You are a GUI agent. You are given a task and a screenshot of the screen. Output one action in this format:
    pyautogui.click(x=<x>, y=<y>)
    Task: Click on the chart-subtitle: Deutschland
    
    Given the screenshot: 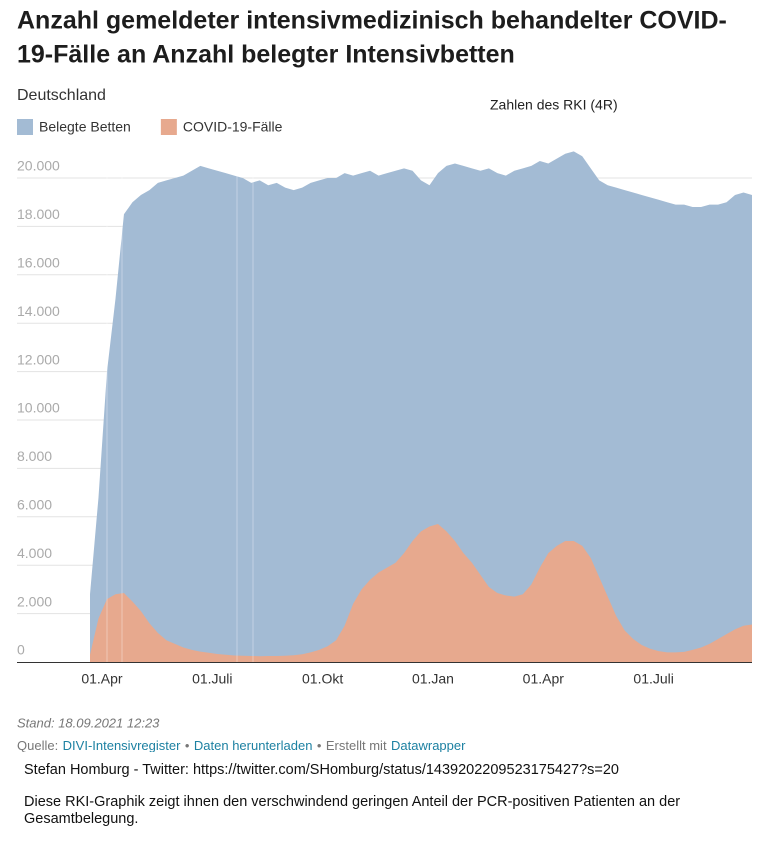 What is the action you would take?
    pyautogui.click(x=61, y=95)
    